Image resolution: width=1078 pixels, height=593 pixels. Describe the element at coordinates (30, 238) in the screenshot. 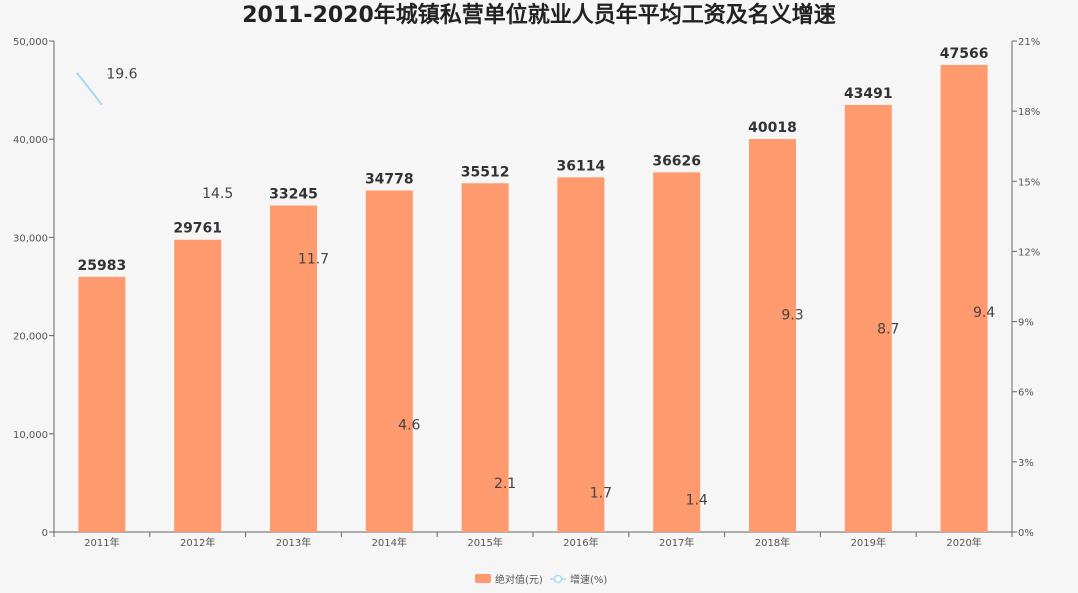

I see `y-left-tick-label: 30,000` at that location.